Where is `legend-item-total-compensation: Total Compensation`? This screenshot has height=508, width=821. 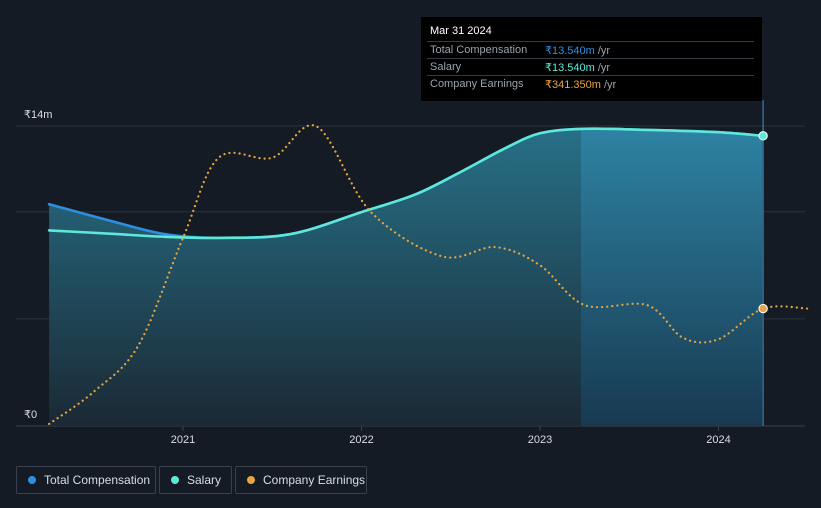 legend-item-total-compensation: Total Compensation is located at coordinates (86, 480).